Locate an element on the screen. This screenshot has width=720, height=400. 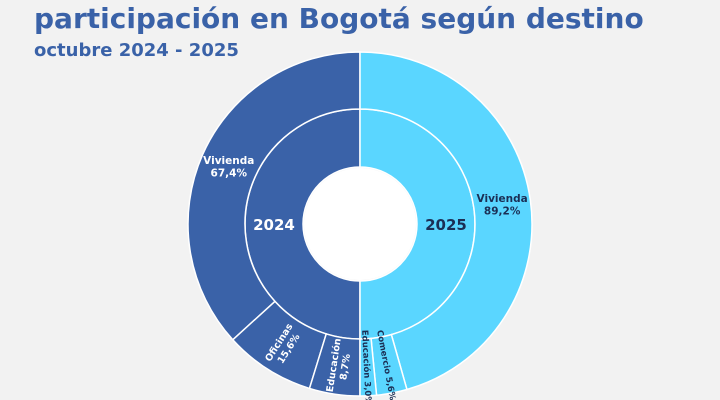
inner-label-2025: 2025 is located at coordinates (446, 225).